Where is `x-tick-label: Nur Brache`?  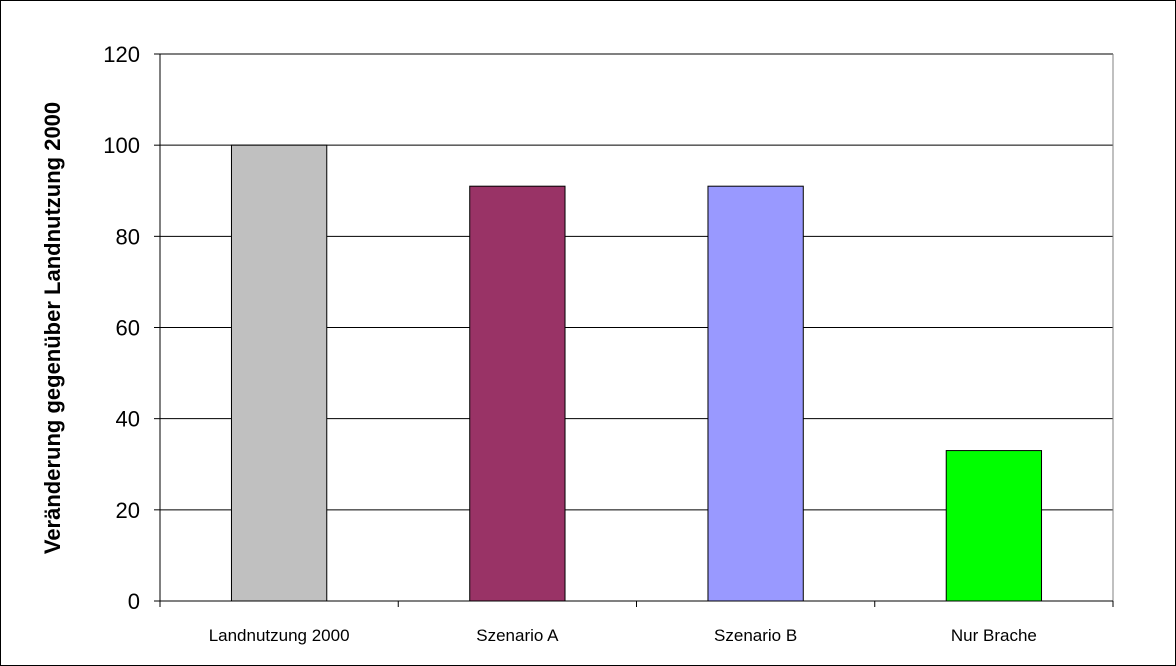 x-tick-label: Nur Brache is located at coordinates (994, 635).